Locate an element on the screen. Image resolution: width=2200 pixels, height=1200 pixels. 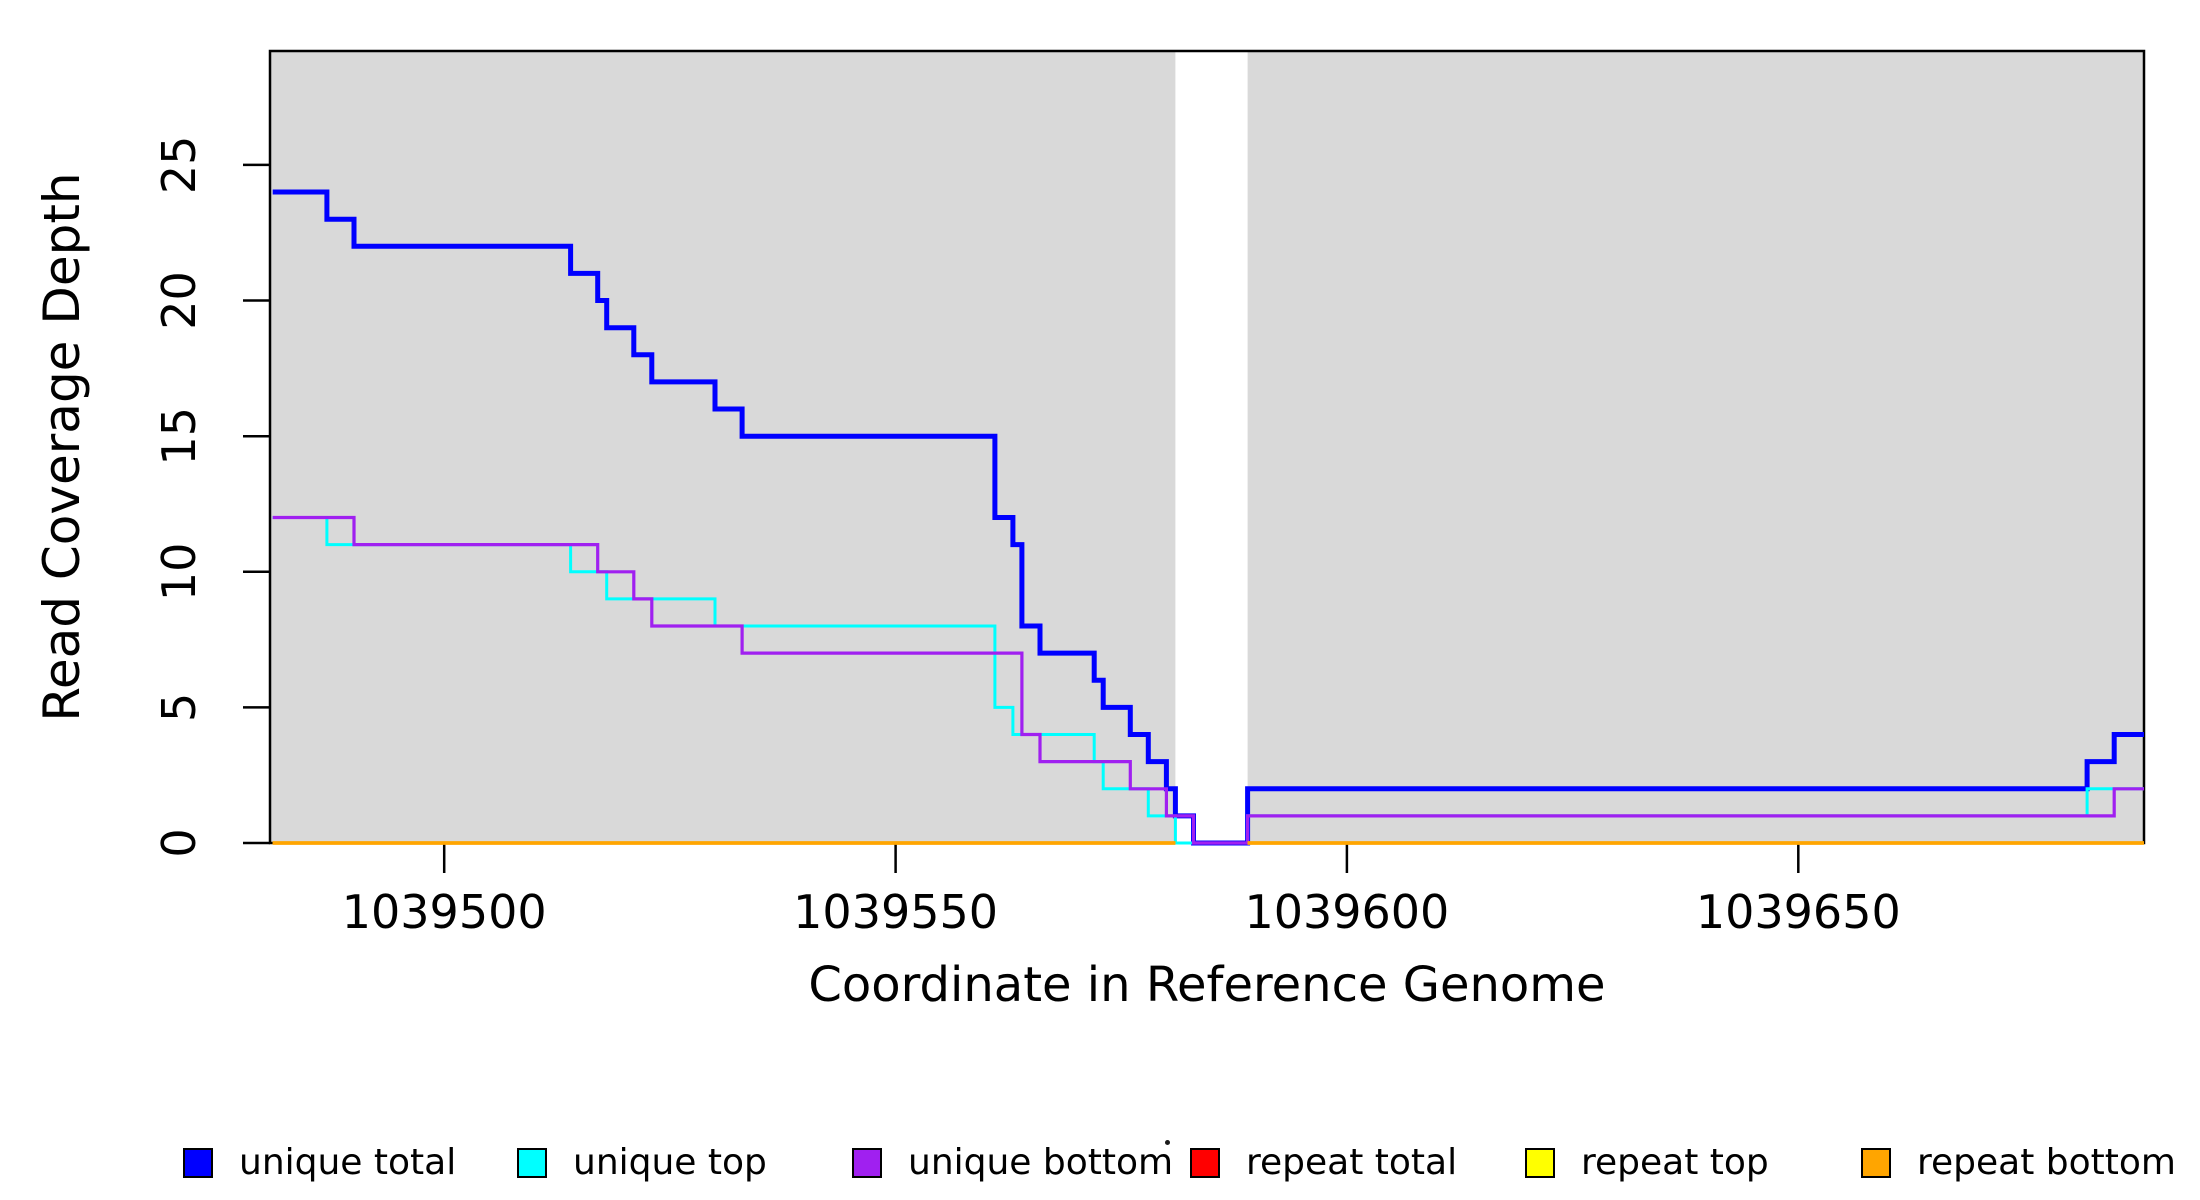
legend-swatch-unique-bottom is located at coordinates (867, 1163).